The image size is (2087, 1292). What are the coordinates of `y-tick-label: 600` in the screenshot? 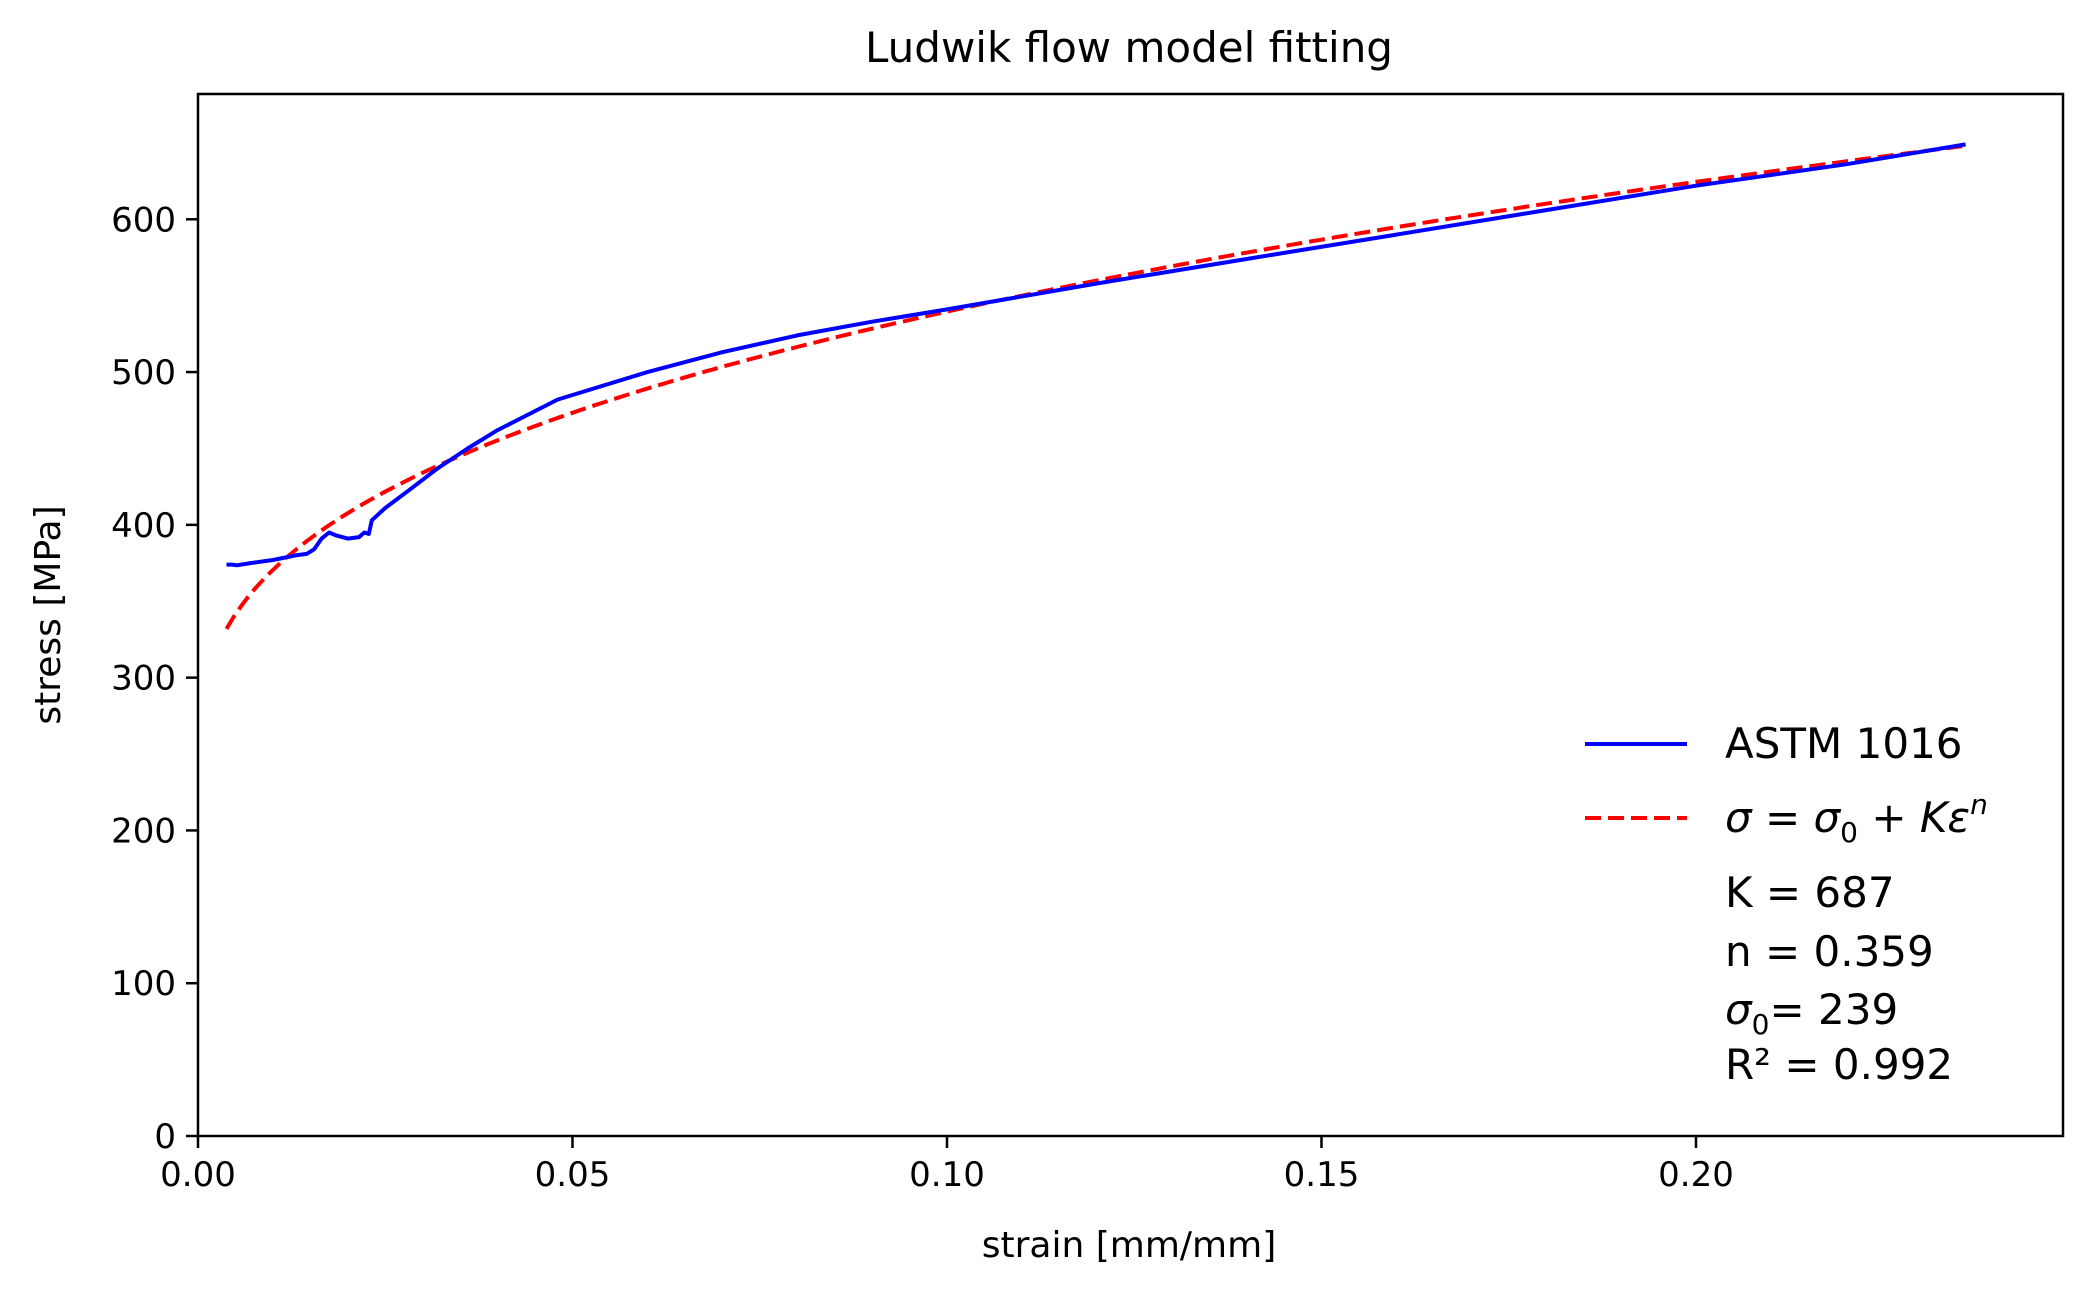 It's located at (143, 220).